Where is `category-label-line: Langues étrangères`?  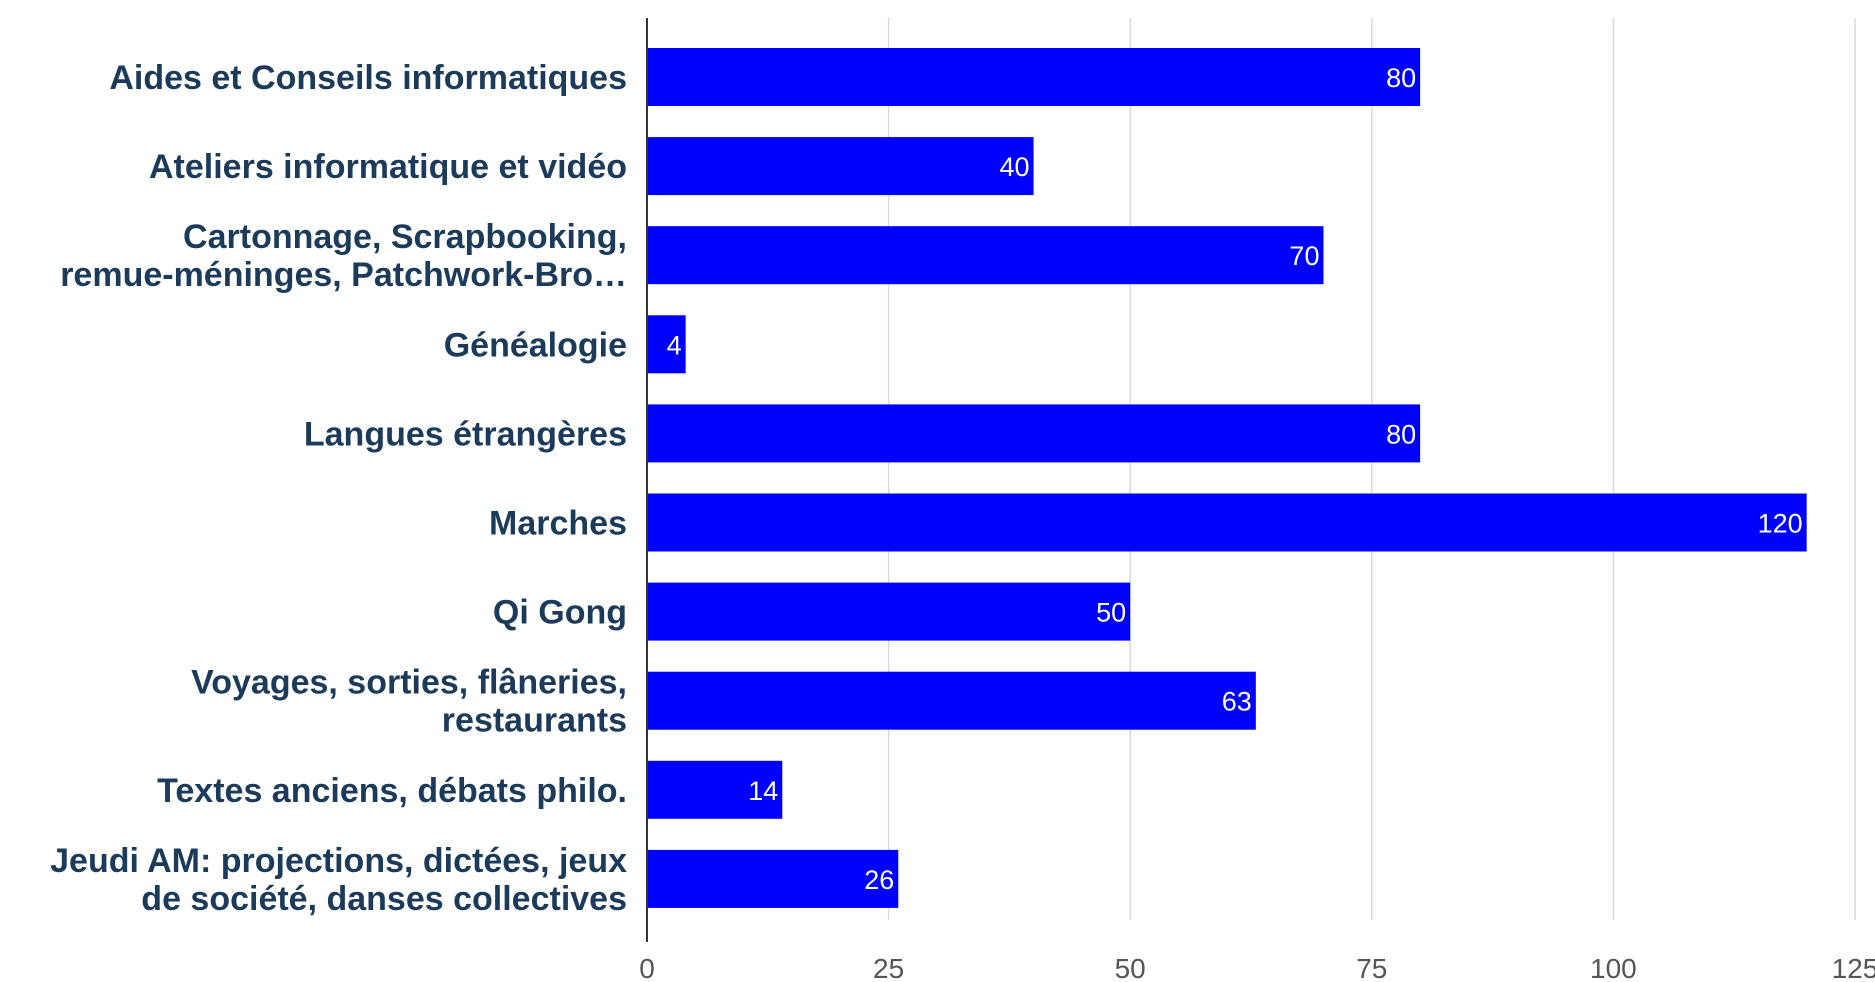 category-label-line: Langues étrangères is located at coordinates (465, 434).